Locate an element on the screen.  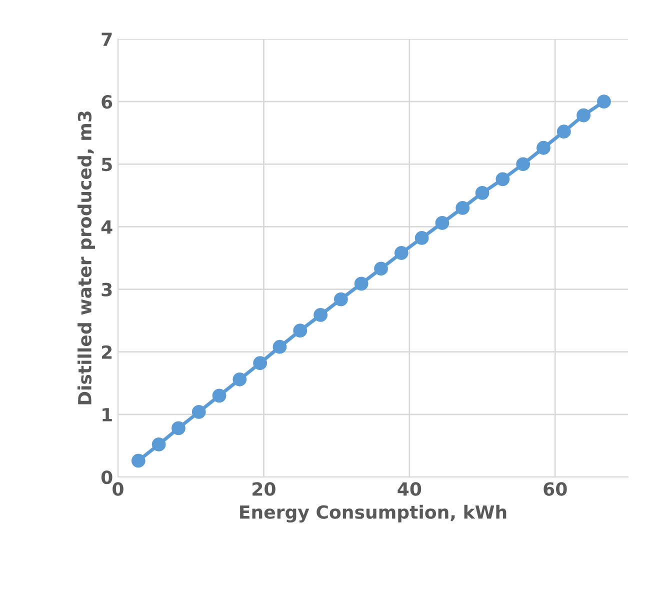
x-tick-label: 20 is located at coordinates (264, 489).